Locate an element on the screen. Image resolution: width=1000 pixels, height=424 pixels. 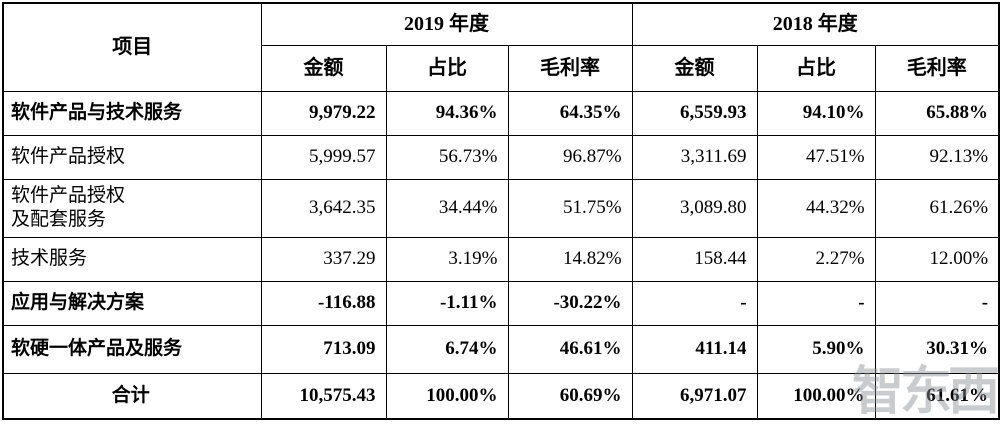
cell-margin-2018: 12.00% is located at coordinates (937, 259).